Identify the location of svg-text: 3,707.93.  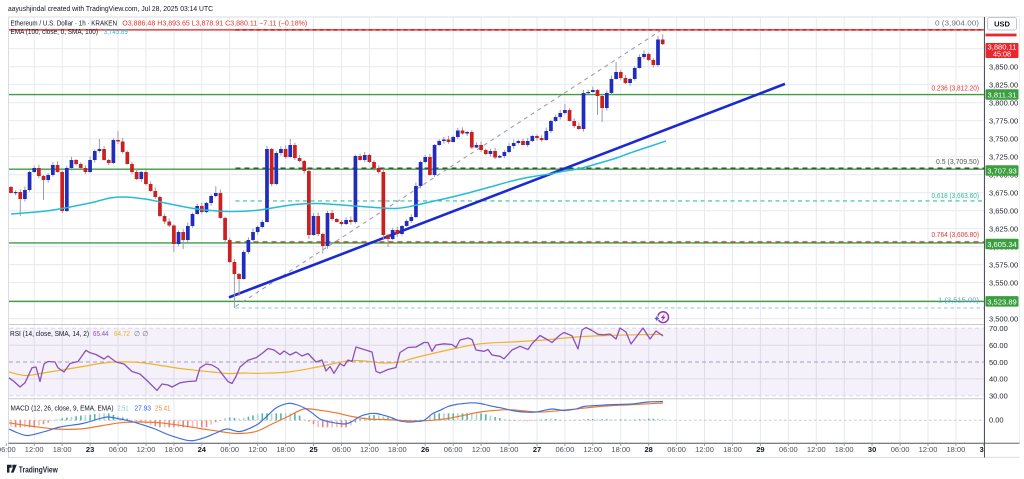
(1002, 170).